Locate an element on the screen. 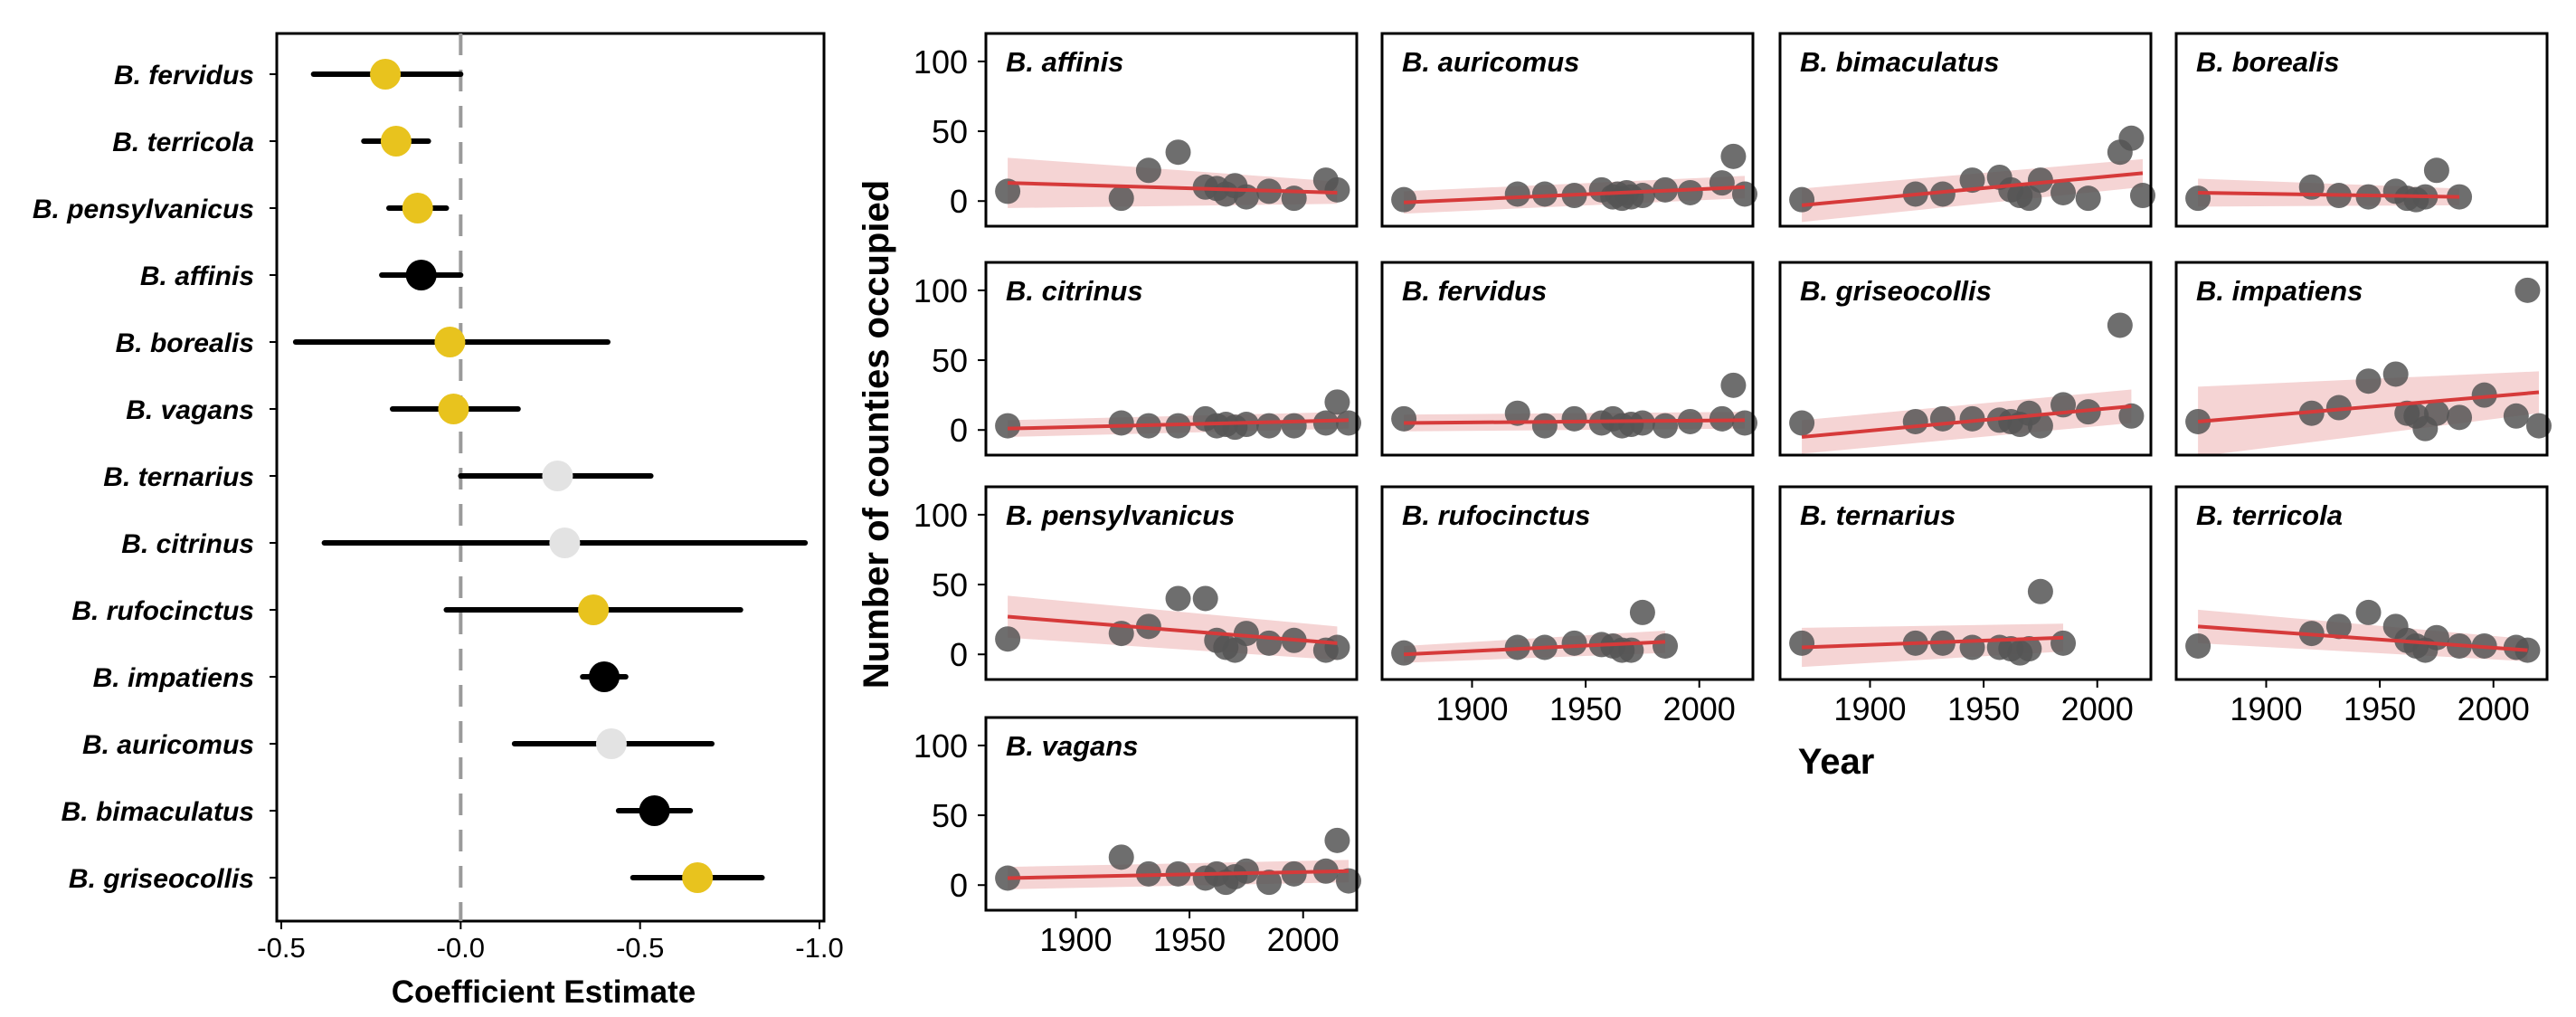 The image size is (2576, 1017). panel-title: B. affinis is located at coordinates (1065, 62).